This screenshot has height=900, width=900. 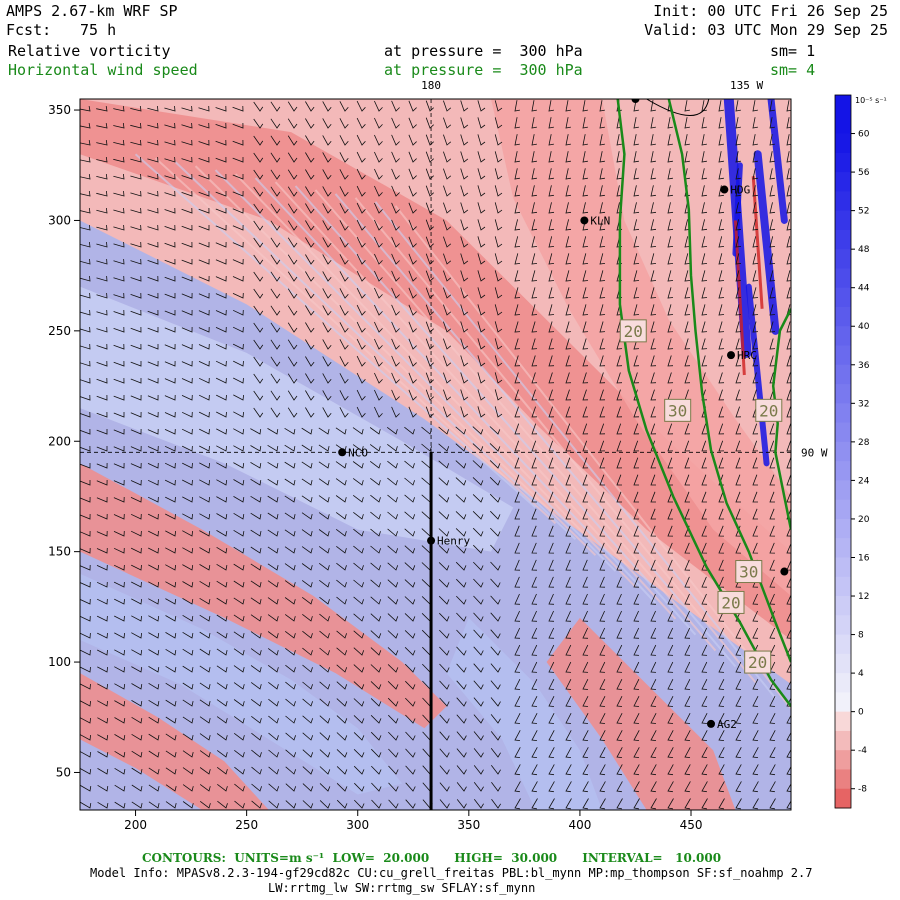 I want to click on contour-label-text: 20, so click(x=730, y=602).